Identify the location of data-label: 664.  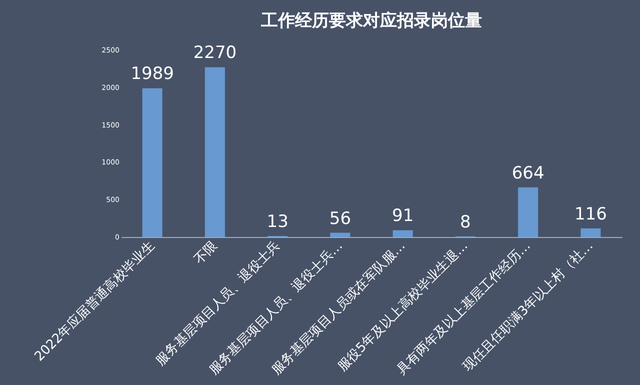
(528, 173).